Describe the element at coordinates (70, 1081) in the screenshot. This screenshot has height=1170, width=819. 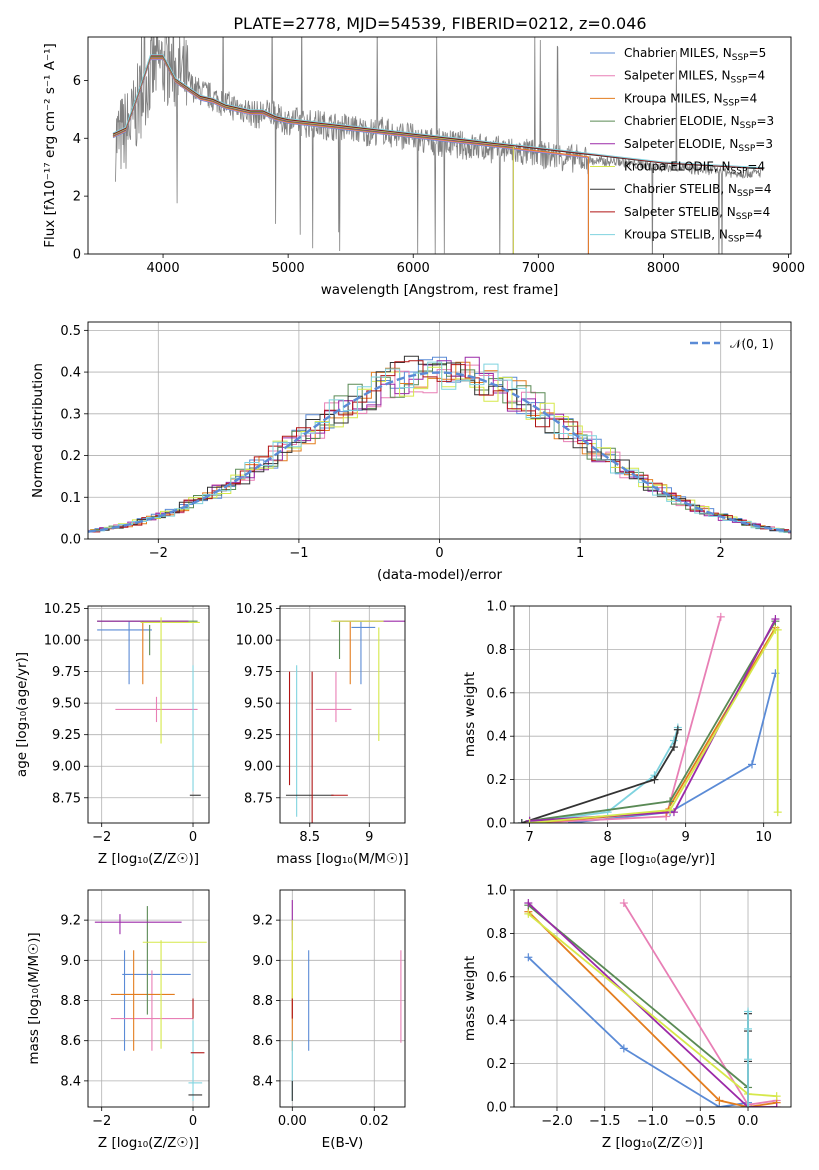
I see `y-tick-label: 8.4` at that location.